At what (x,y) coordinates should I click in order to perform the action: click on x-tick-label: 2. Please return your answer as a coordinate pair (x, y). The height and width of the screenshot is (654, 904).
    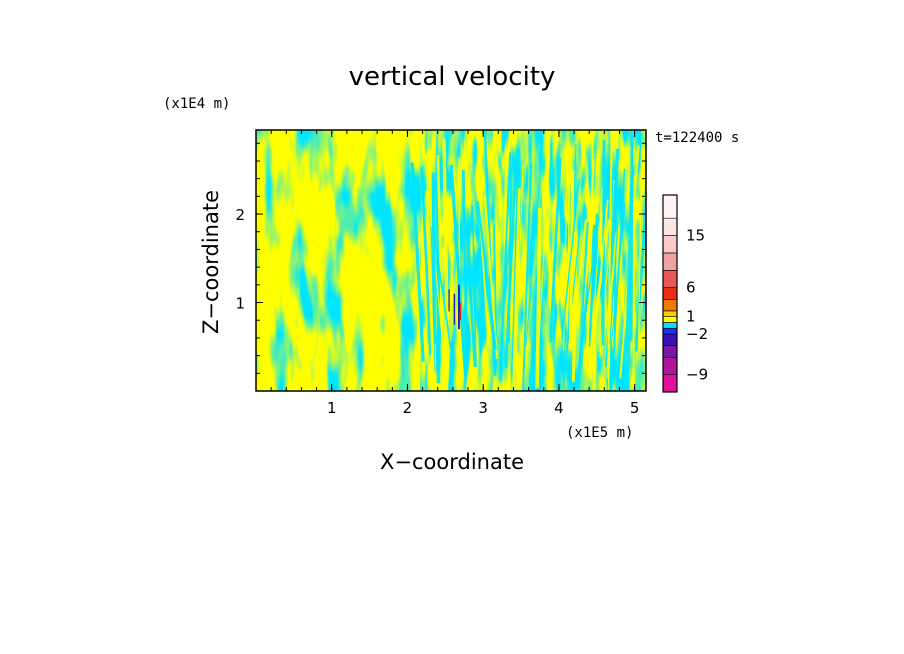
    Looking at the image, I should click on (408, 408).